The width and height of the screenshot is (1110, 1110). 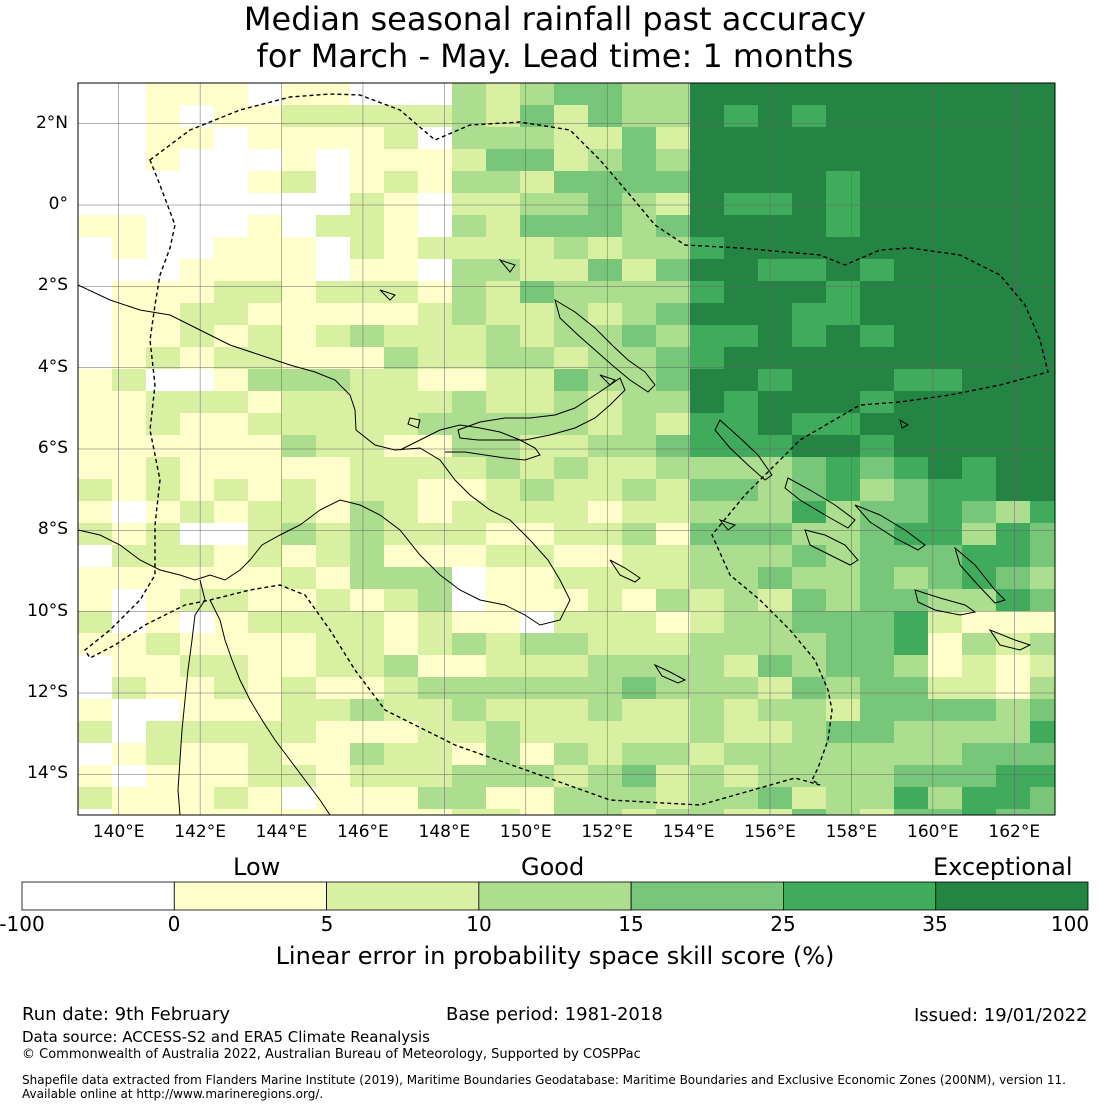 What do you see at coordinates (98, 896) in the screenshot?
I see `colorbar-segment` at bounding box center [98, 896].